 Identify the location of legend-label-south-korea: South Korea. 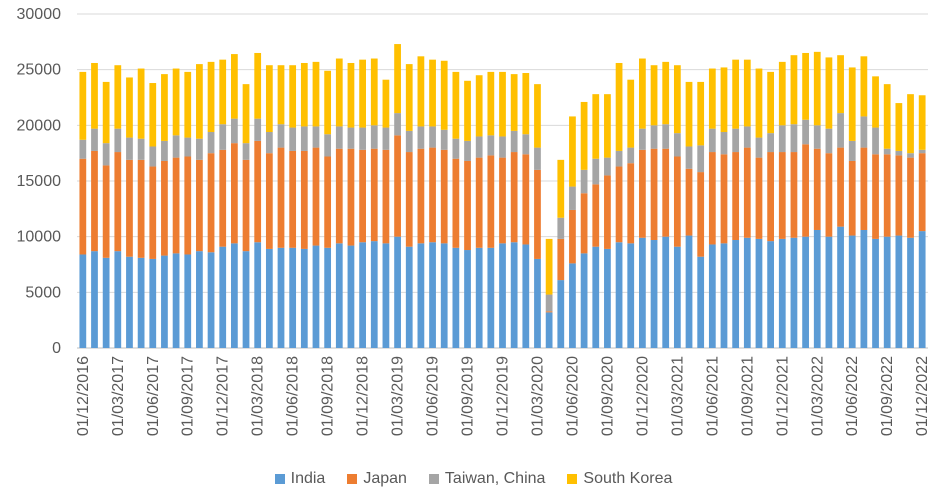
(628, 478).